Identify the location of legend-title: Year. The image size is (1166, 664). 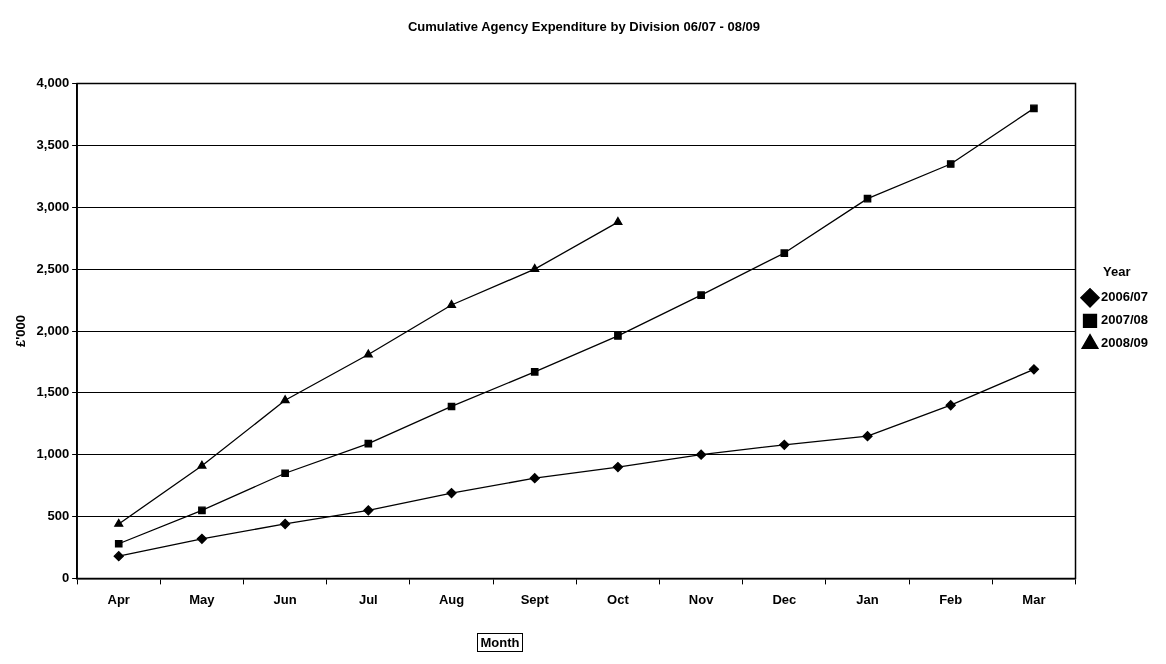
(1117, 271).